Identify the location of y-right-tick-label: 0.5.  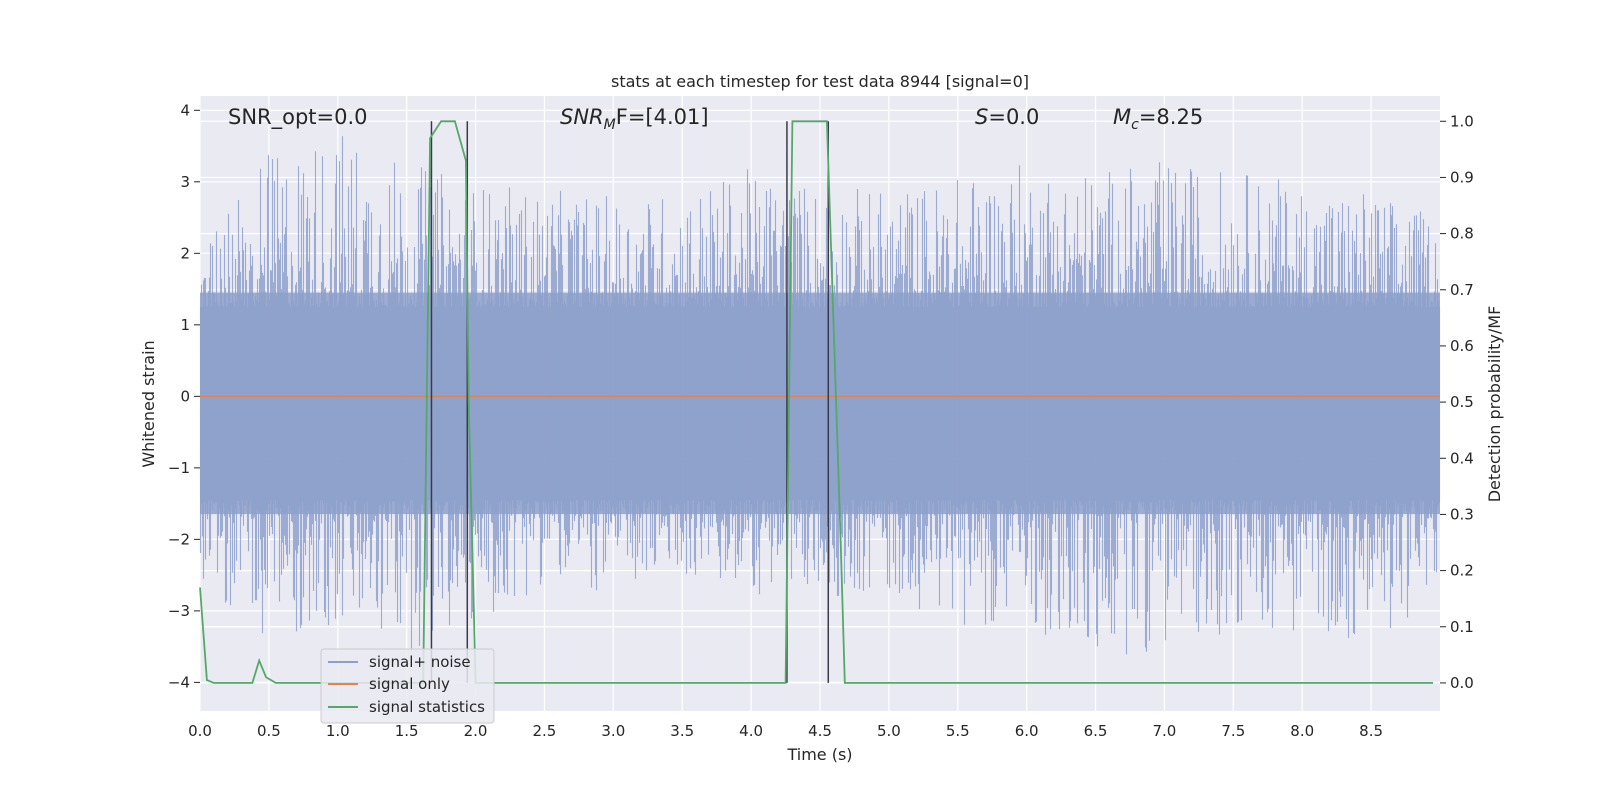
(1462, 402).